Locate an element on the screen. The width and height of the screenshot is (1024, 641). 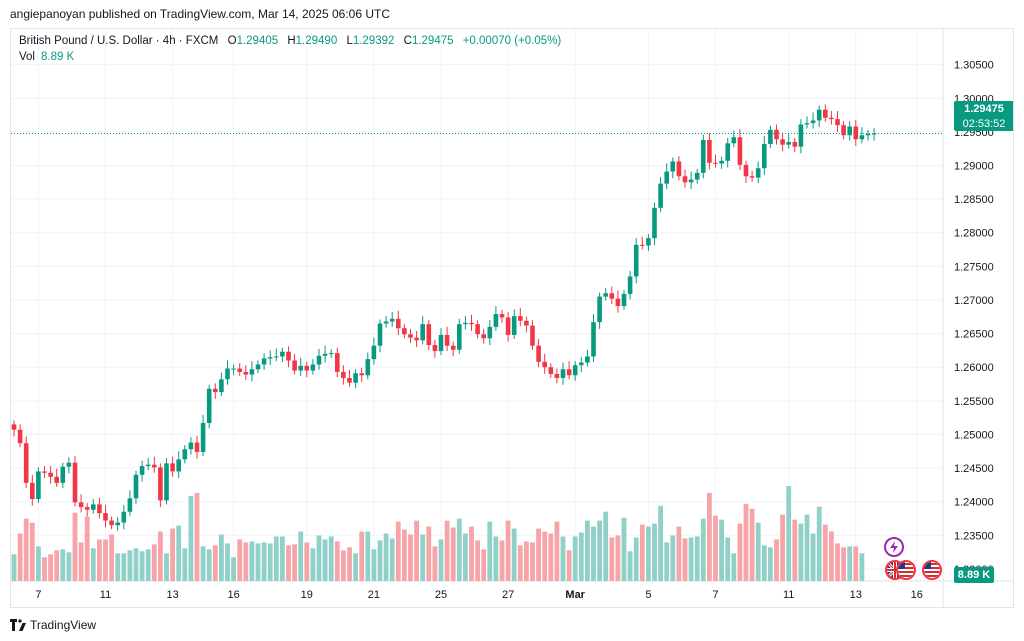
y-tick-label: 1.25000 is located at coordinates (974, 435).